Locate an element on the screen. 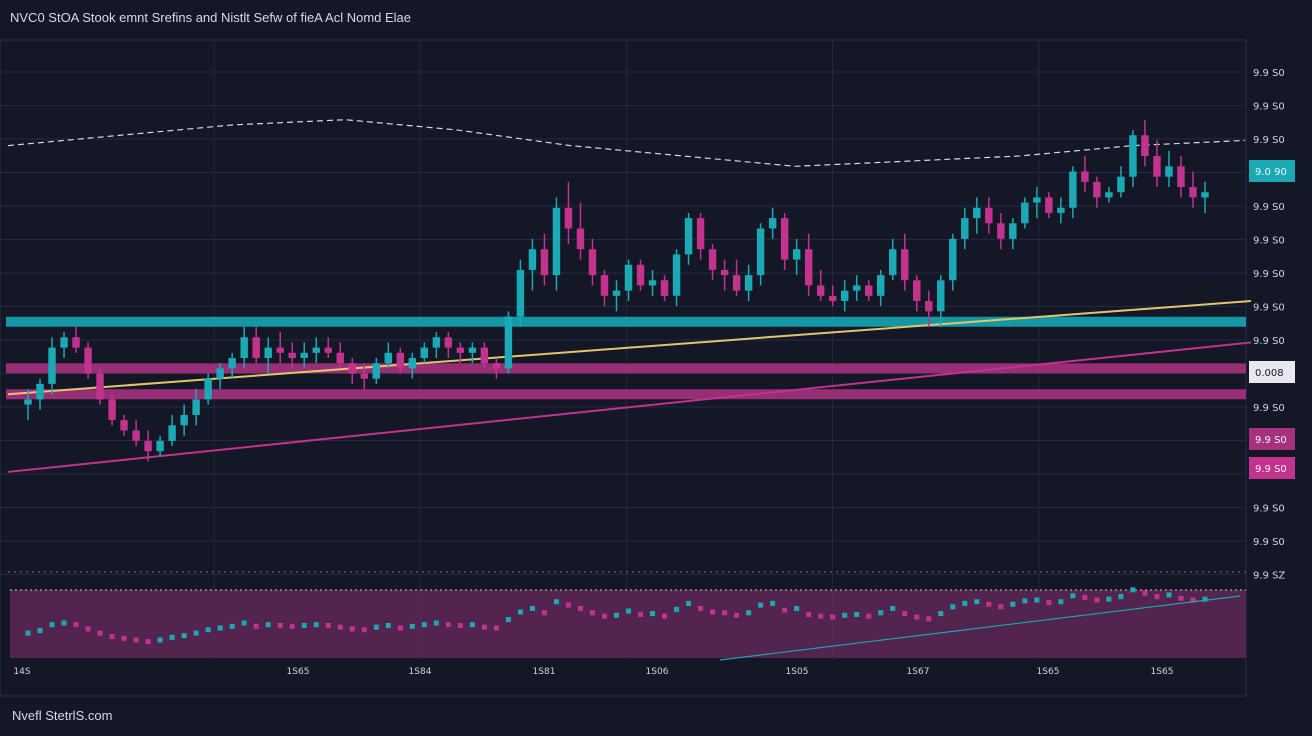 Image resolution: width=1312 pixels, height=736 pixels. price-tag-label: 9.9 S0 is located at coordinates (1271, 469).